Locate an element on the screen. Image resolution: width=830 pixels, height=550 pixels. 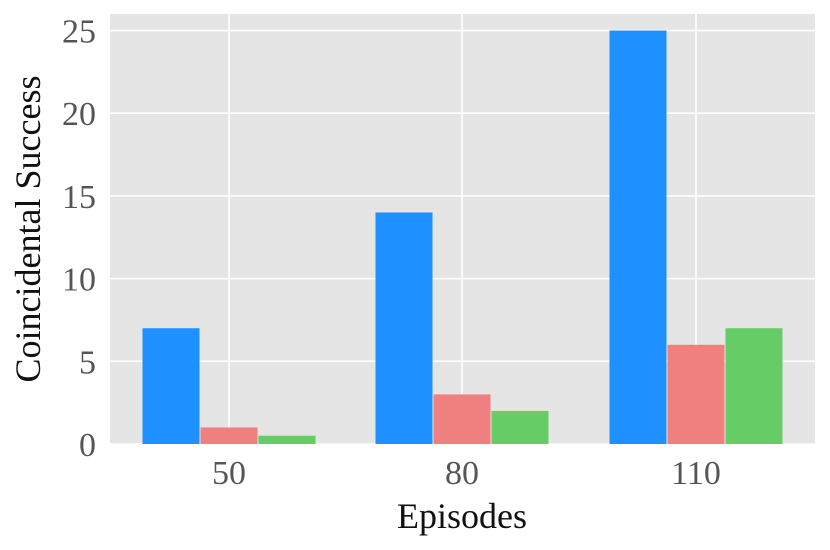
x-tick-label: 110 is located at coordinates (696, 473).